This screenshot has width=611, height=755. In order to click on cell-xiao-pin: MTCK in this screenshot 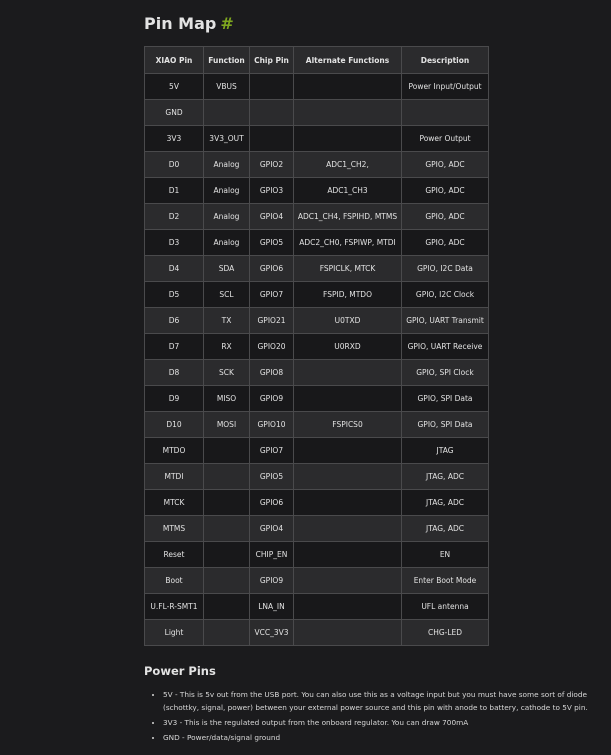, I will do `click(174, 502)`.